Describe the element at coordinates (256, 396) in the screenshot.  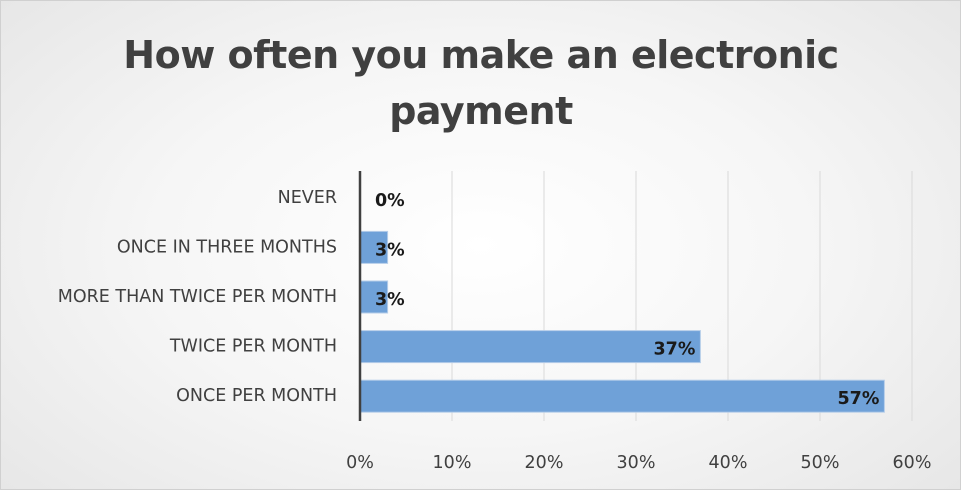
I see `category-label: ONCE PER MONTH` at that location.